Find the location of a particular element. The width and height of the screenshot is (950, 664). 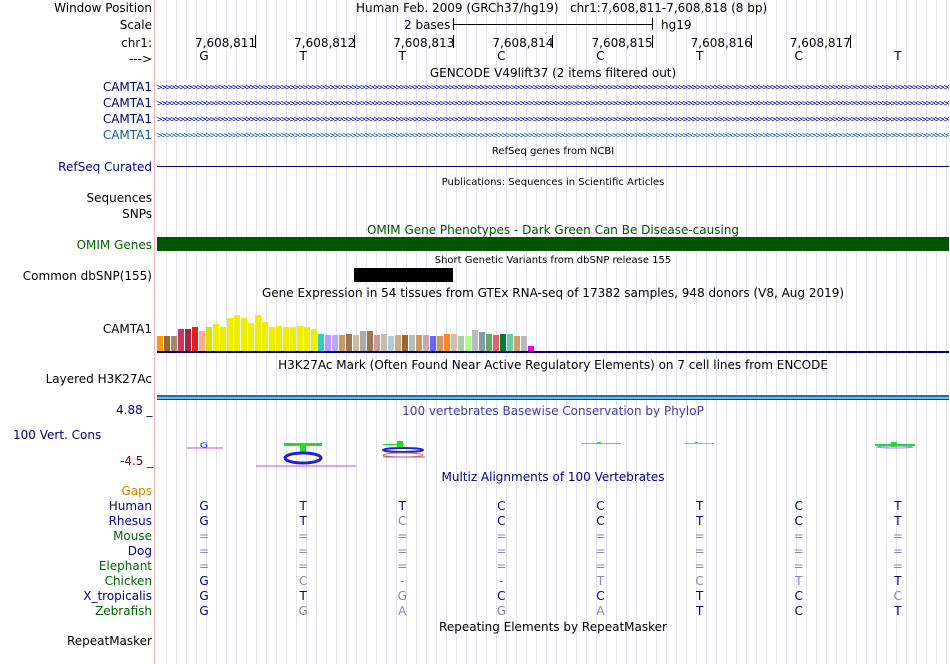

species-label-x_tropicalis: X_tropicalis is located at coordinates (117, 596).